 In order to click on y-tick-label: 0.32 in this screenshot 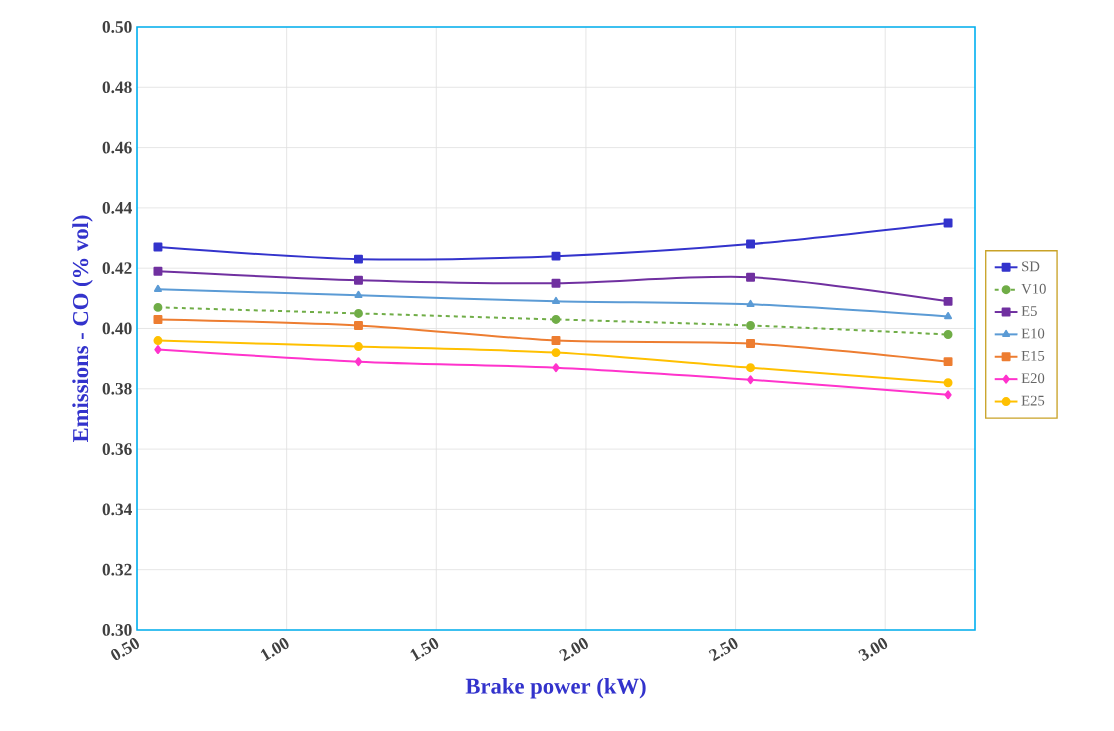, I will do `click(117, 569)`.